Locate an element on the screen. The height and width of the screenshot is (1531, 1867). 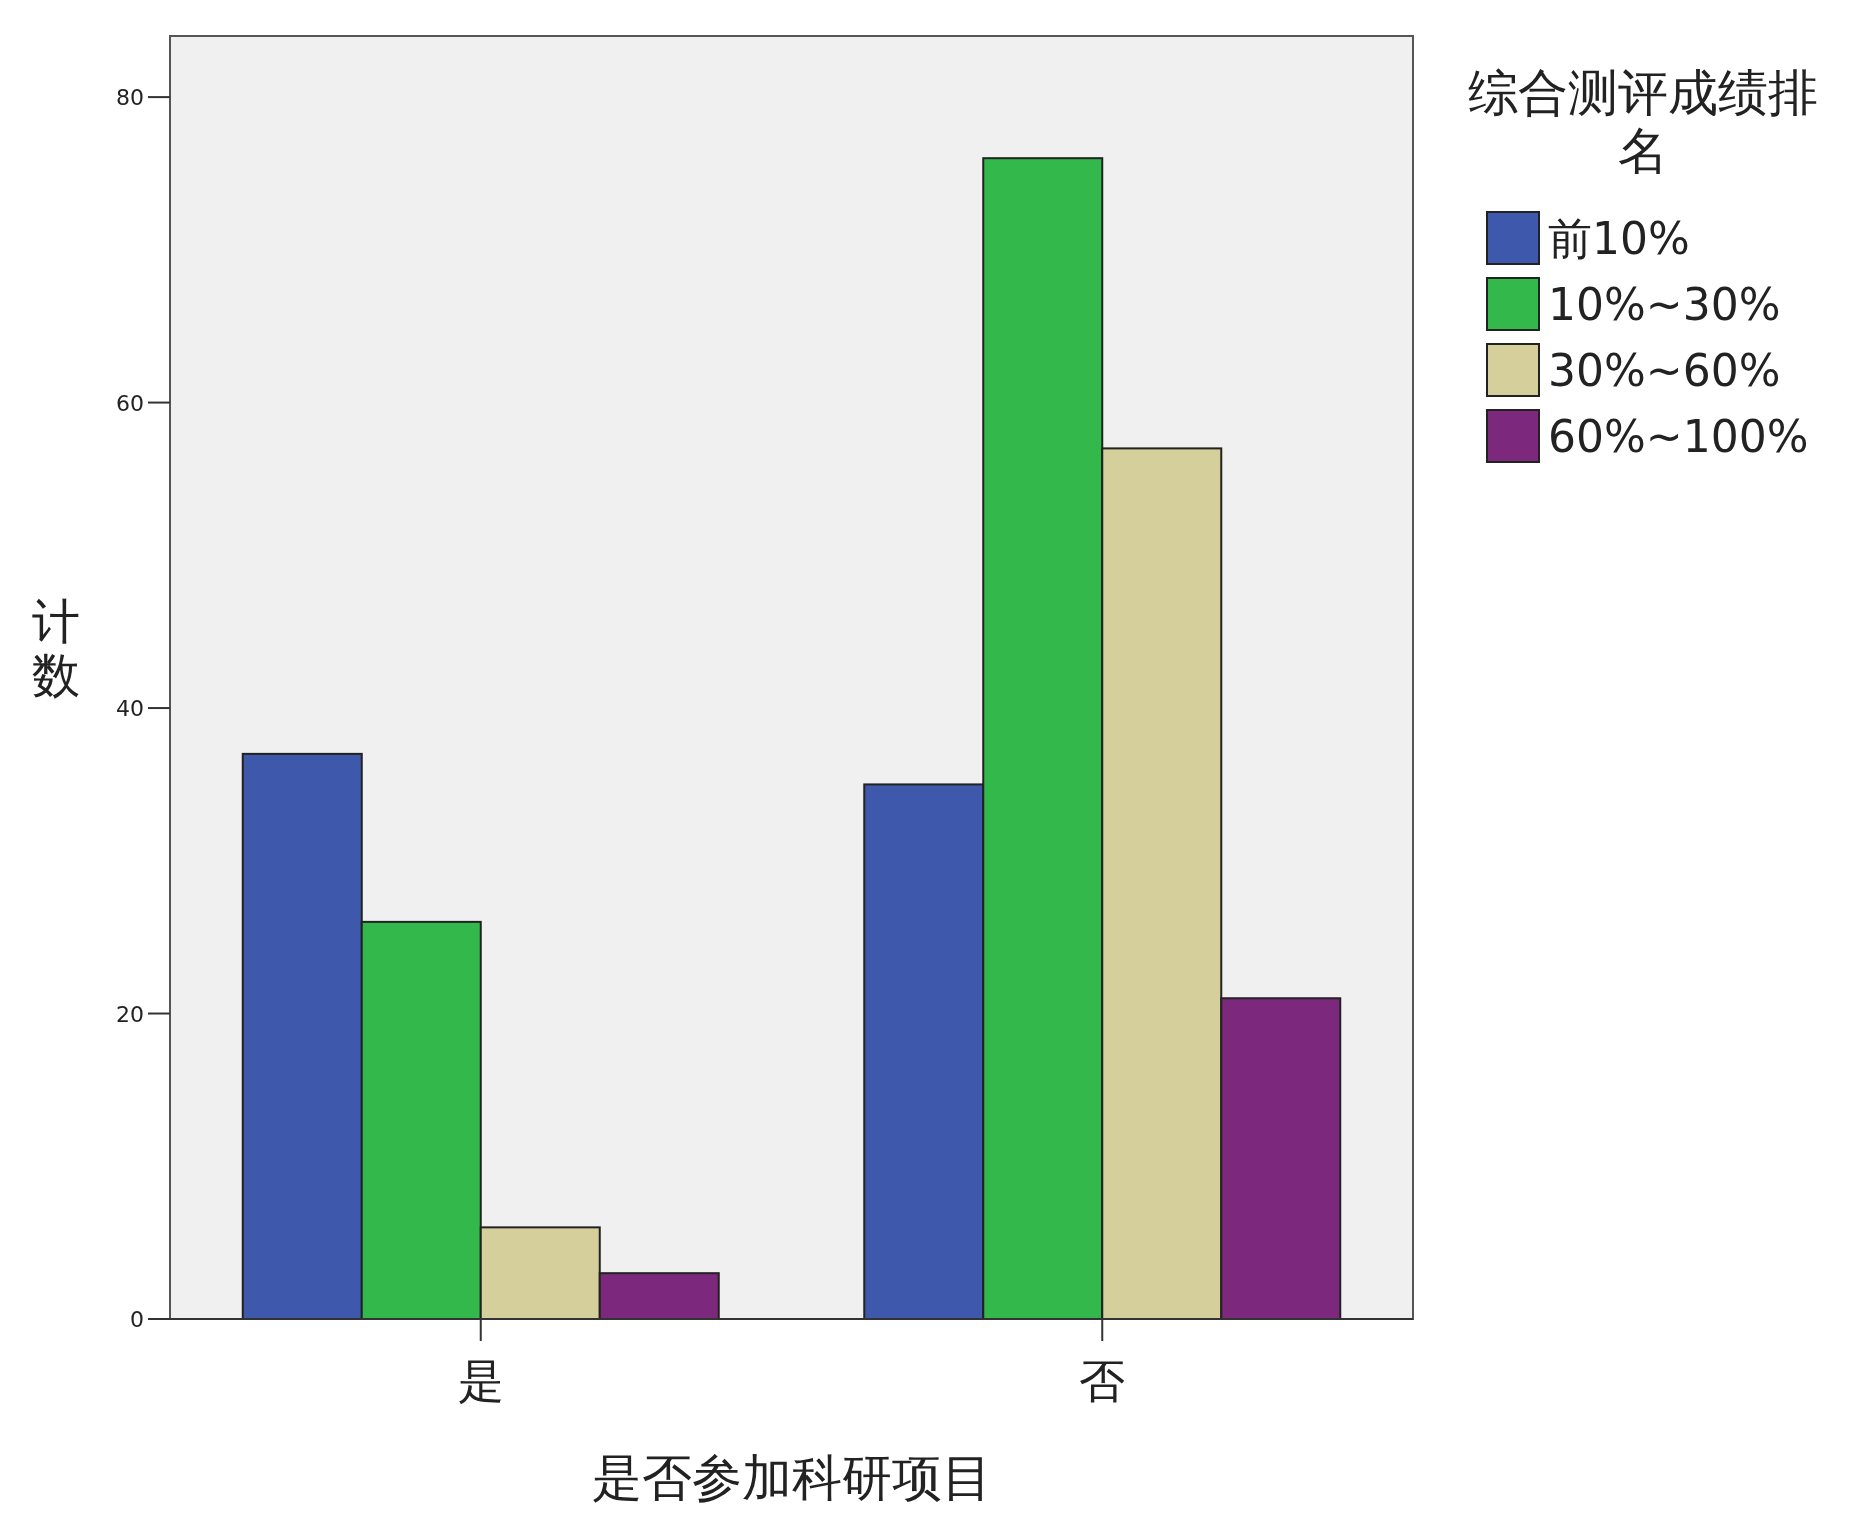
y-tick-label: 20 is located at coordinates (130, 1014).